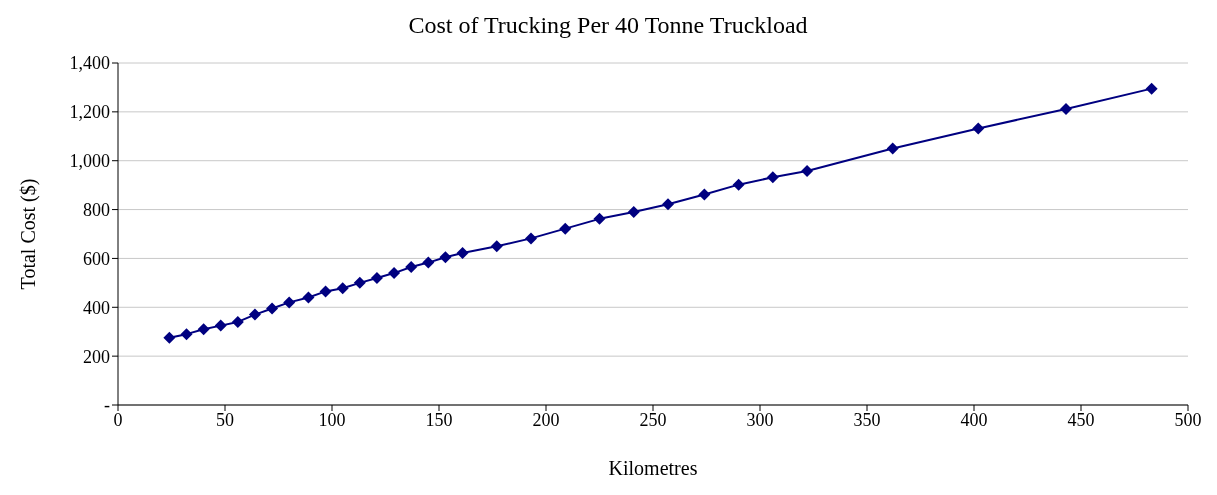 Image resolution: width=1217 pixels, height=495 pixels. Describe the element at coordinates (653, 419) in the screenshot. I see `x-tick-label: 250` at that location.